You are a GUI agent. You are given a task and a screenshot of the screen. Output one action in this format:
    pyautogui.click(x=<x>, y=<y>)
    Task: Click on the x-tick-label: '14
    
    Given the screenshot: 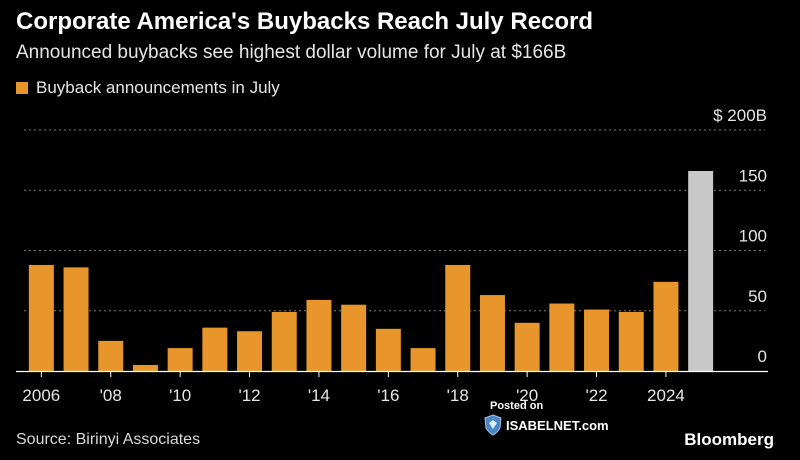 What is the action you would take?
    pyautogui.click(x=319, y=395)
    